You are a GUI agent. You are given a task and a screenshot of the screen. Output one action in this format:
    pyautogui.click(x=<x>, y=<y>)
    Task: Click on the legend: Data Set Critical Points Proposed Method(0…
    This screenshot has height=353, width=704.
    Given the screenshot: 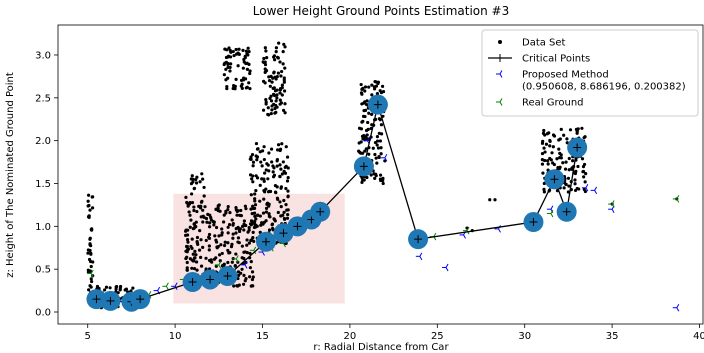 What is the action you would take?
    pyautogui.click(x=590, y=73)
    